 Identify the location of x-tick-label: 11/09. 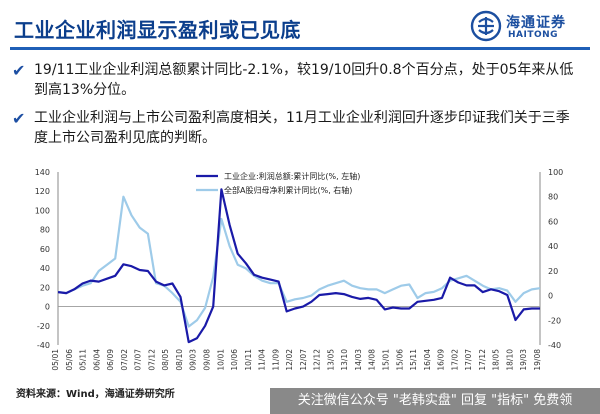
(275, 360).